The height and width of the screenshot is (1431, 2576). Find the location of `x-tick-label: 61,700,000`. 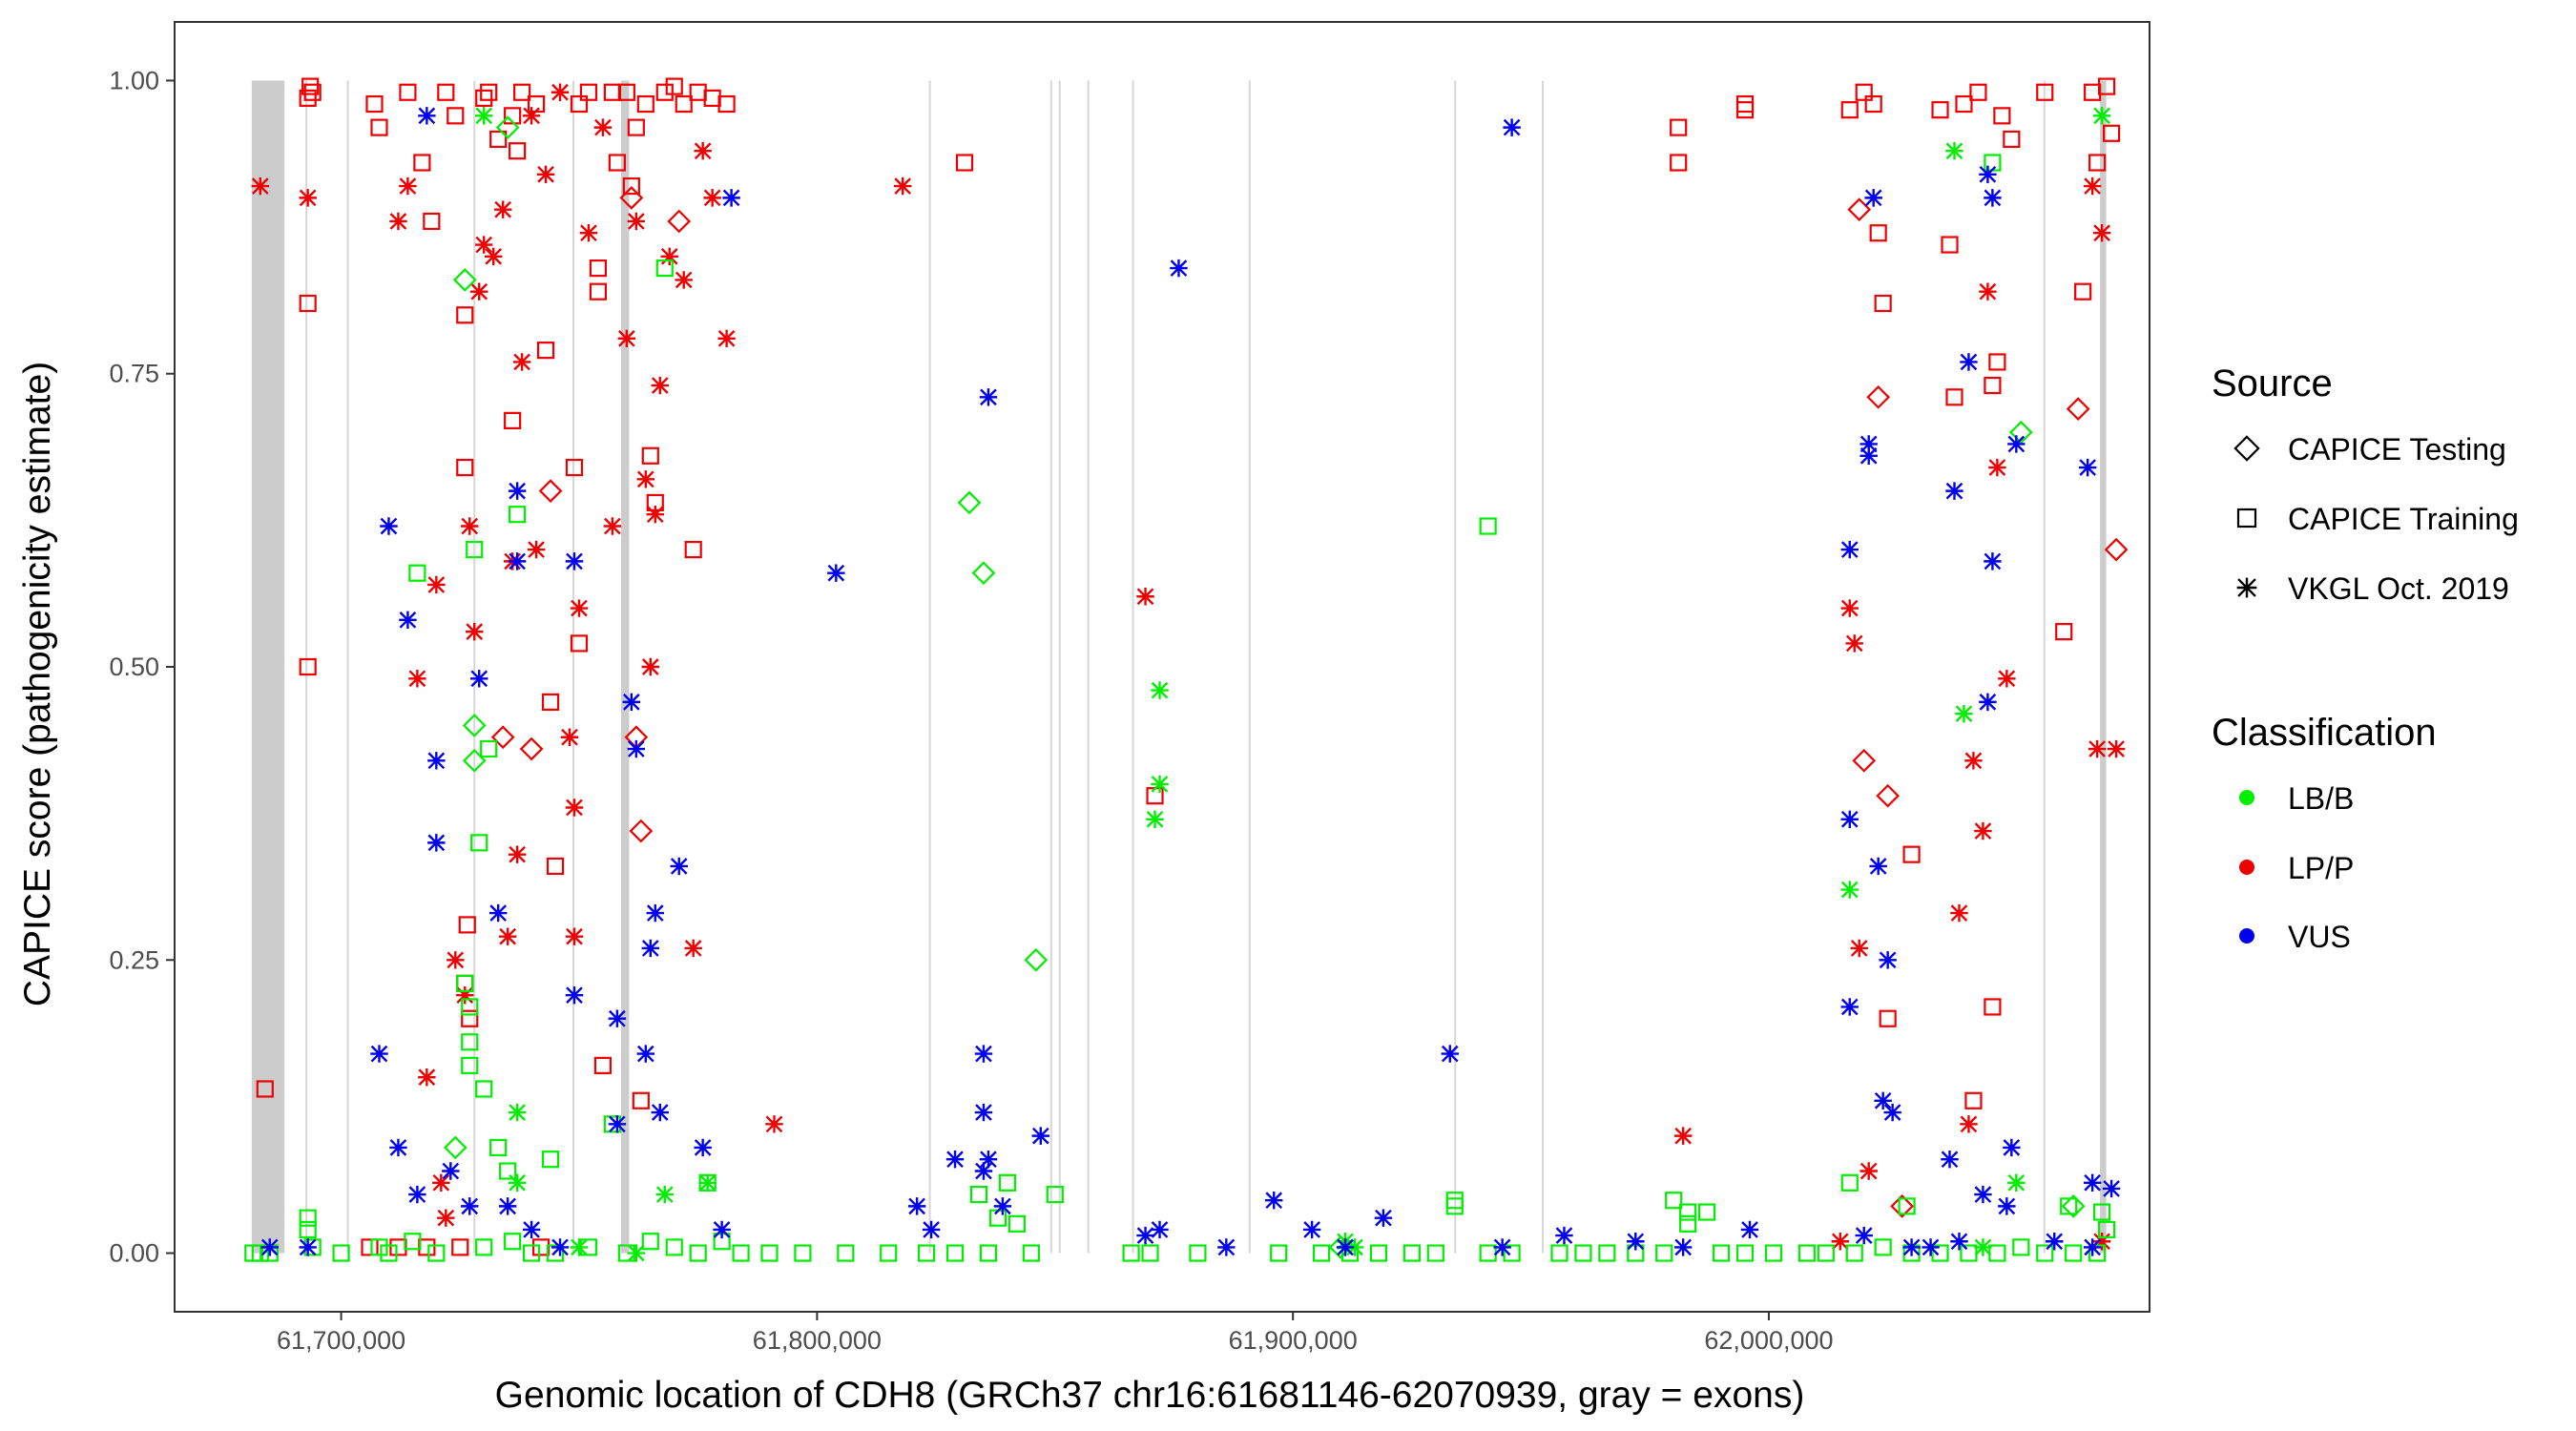

x-tick-label: 61,700,000 is located at coordinates (341, 1340).